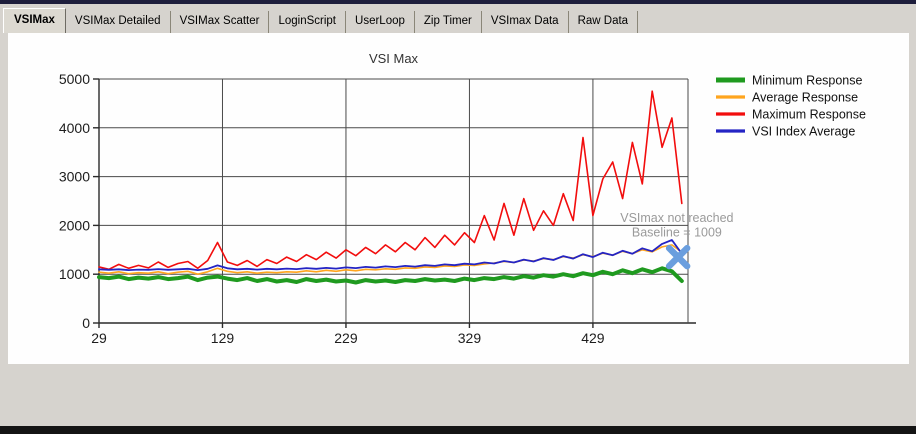 Image resolution: width=916 pixels, height=434 pixels. Describe the element at coordinates (74, 274) in the screenshot. I see `y-tick-label: 1000` at that location.